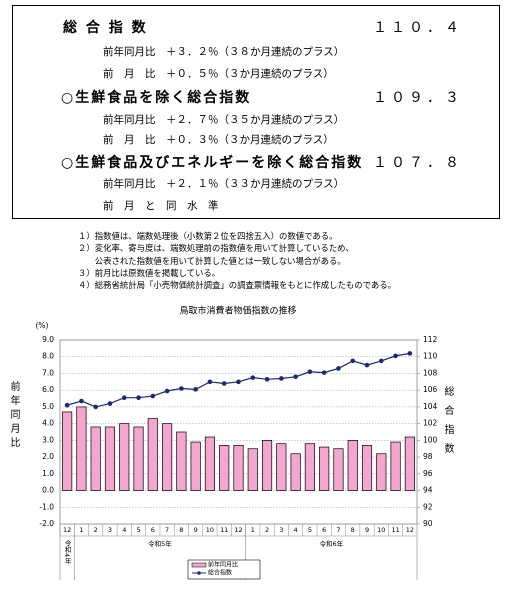 The width and height of the screenshot is (516, 600). Describe the element at coordinates (48, 406) in the screenshot. I see `y-tick-label: 5.0` at that location.